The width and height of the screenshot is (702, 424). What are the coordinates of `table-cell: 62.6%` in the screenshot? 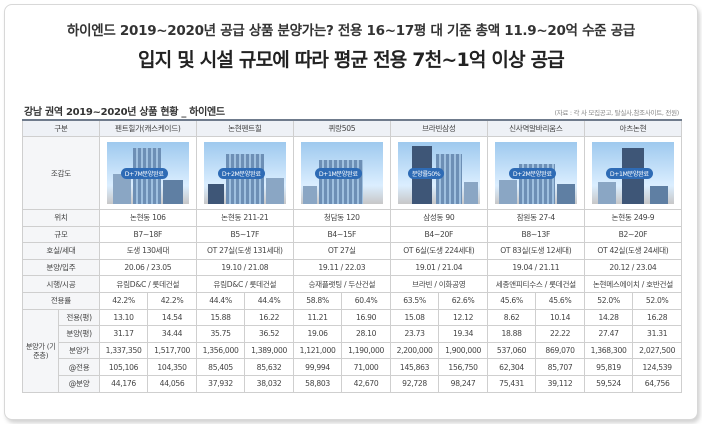 It's located at (463, 300).